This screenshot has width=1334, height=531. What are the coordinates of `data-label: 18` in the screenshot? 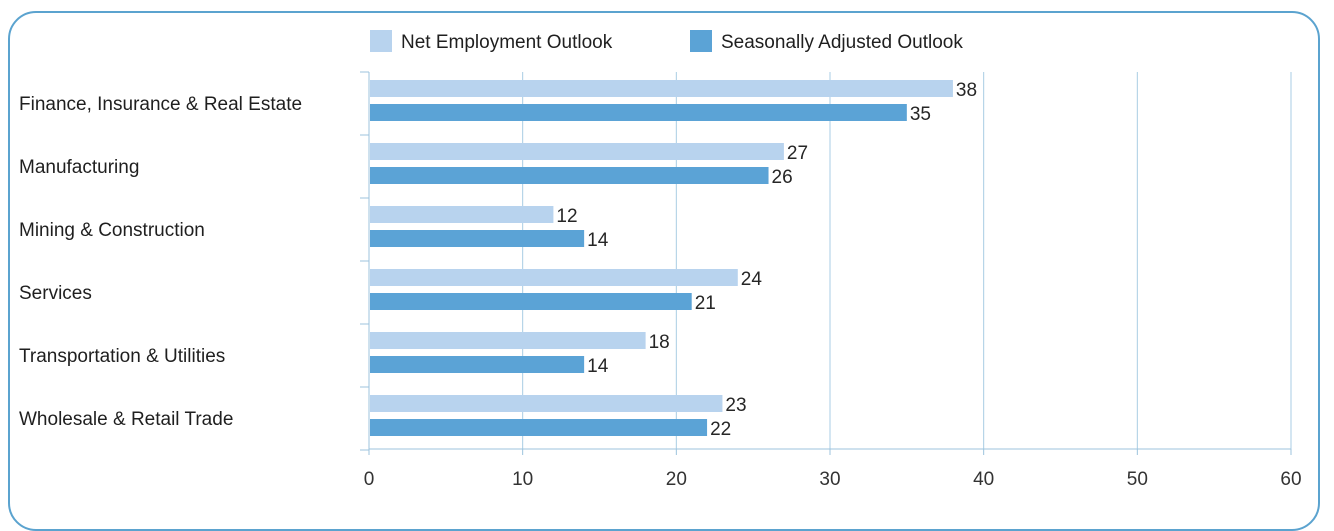 It's located at (659, 342).